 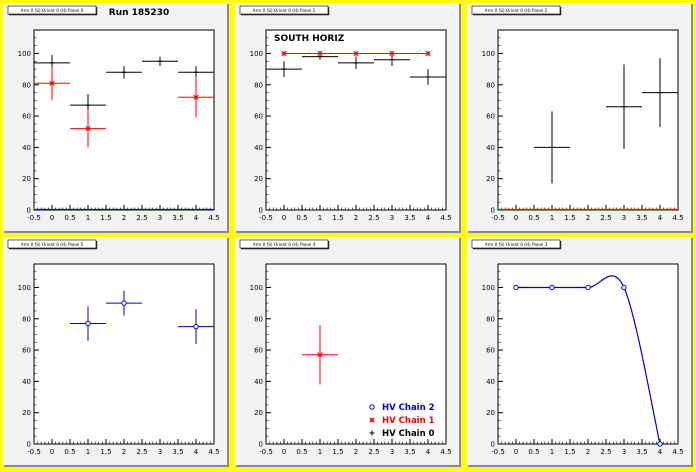 I want to click on pad-title: Arm 0 (S) Orient 0 (H) Panel 3, so click(x=516, y=244).